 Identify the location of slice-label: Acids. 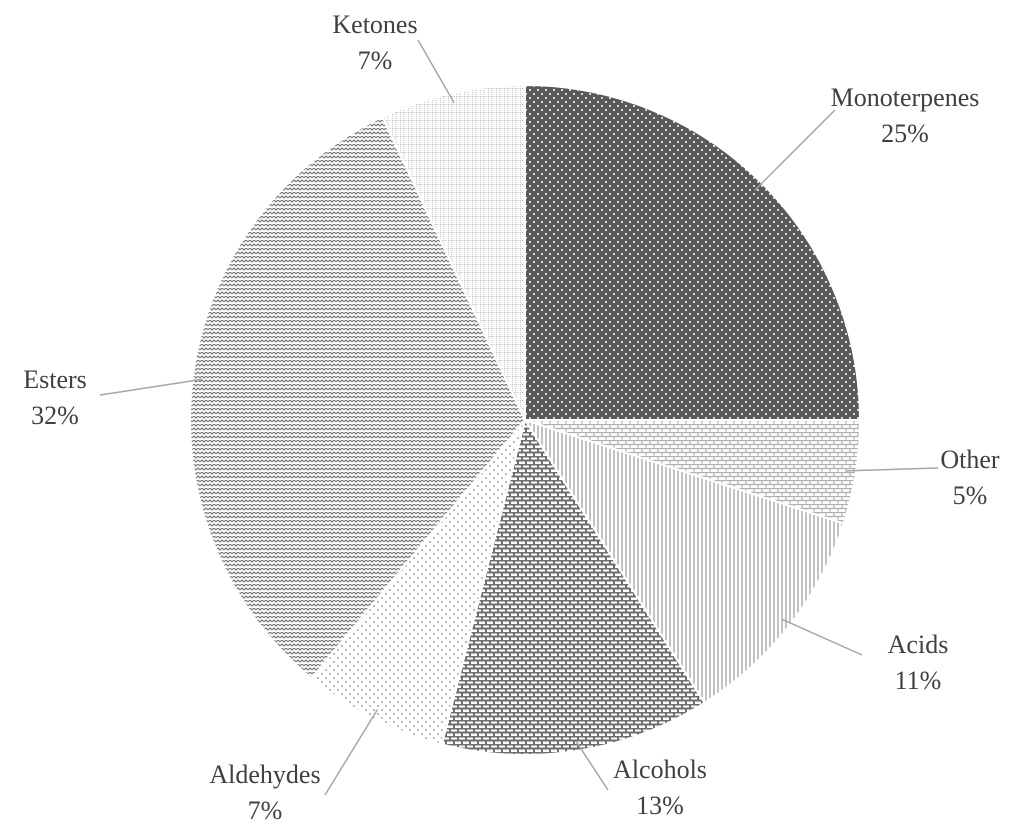
(918, 644).